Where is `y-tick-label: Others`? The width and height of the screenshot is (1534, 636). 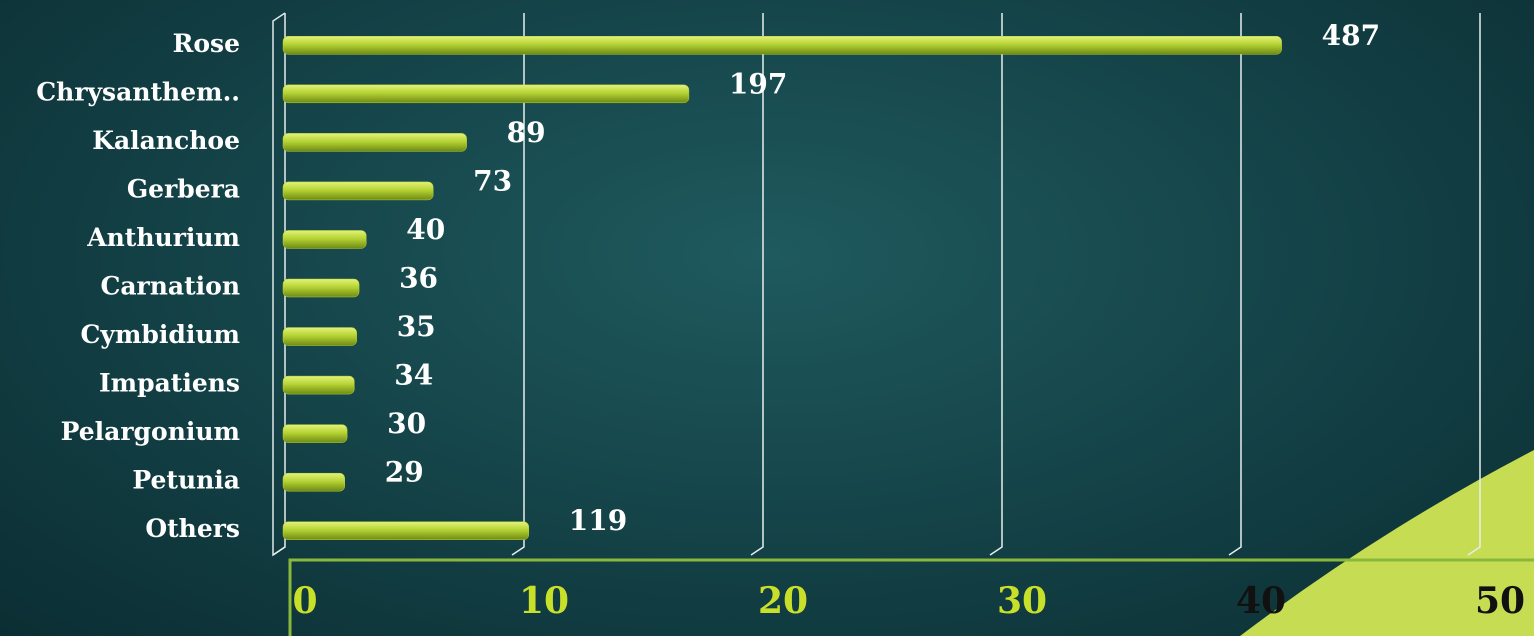 y-tick-label: Others is located at coordinates (192, 528).